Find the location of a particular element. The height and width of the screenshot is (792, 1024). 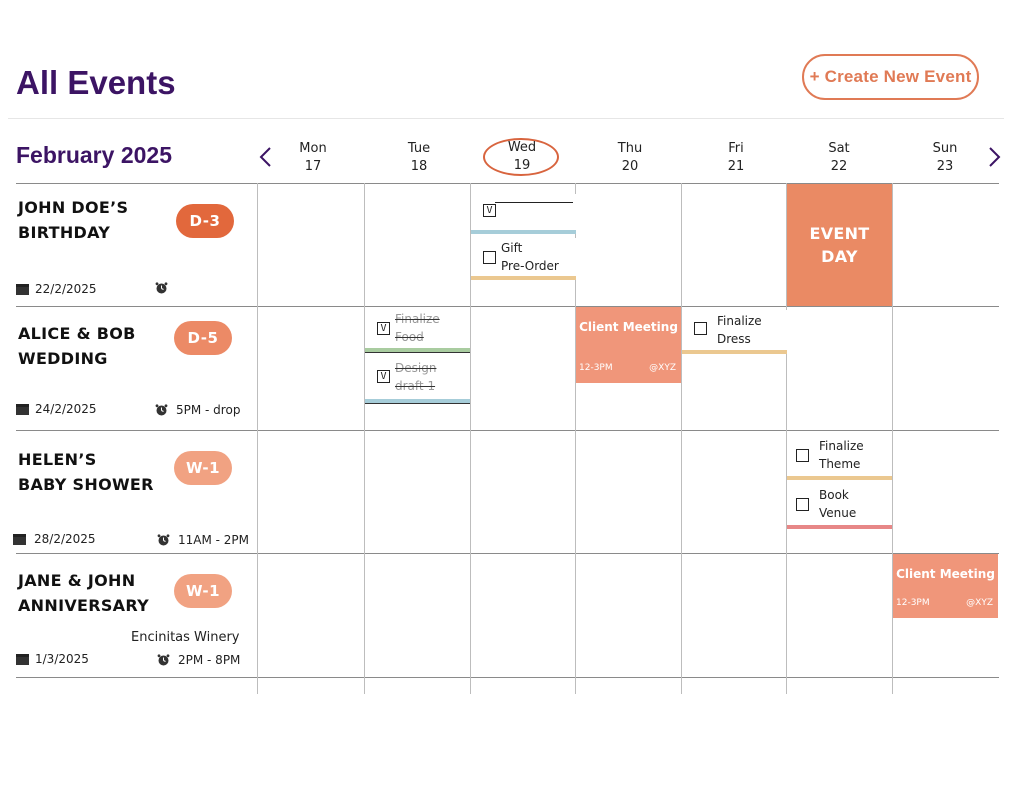

next-week-chevron-icon is located at coordinates (994, 157).